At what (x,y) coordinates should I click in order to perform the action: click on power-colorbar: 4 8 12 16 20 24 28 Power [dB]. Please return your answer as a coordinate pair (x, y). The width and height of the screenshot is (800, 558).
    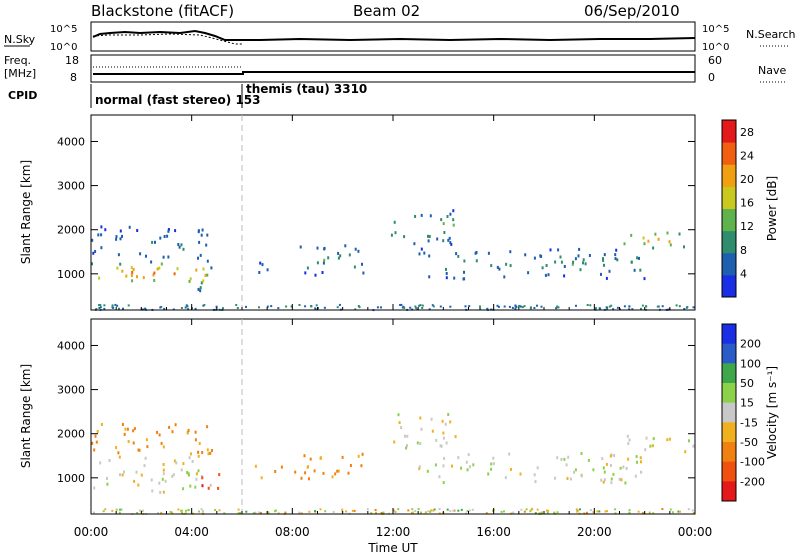
    Looking at the image, I should click on (750, 208).